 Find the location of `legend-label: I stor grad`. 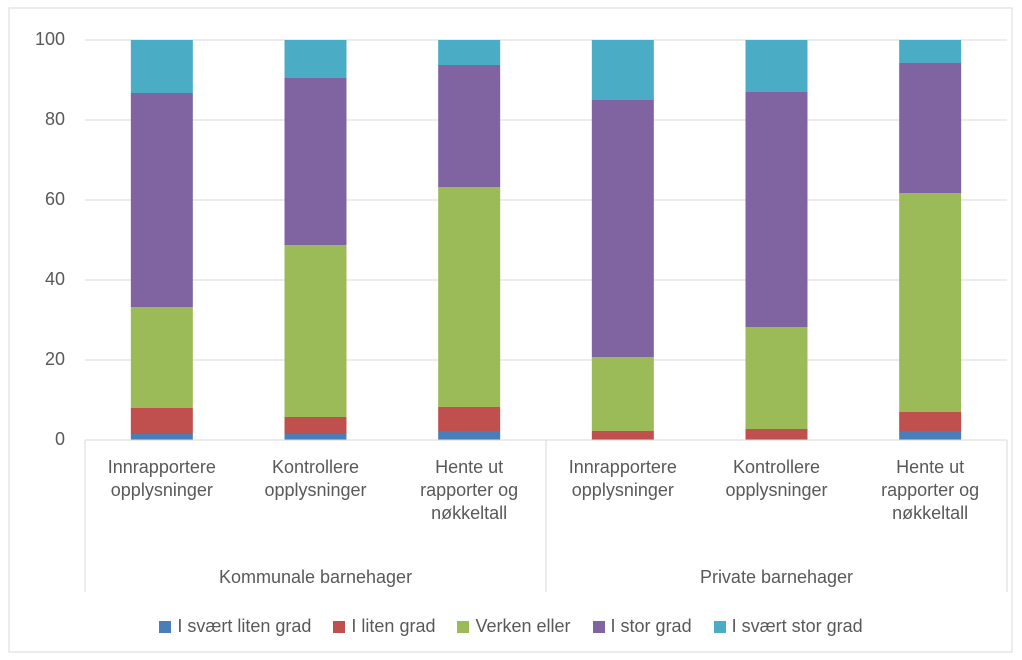

legend-label: I stor grad is located at coordinates (651, 626).